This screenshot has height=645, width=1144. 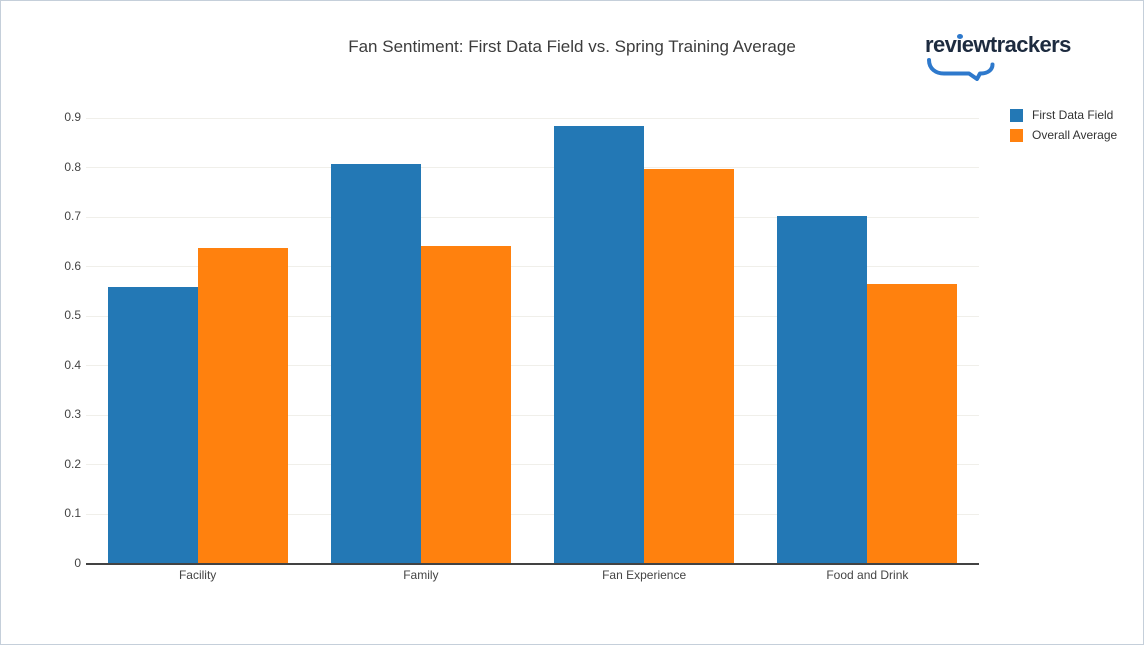 I want to click on y-tick-label: 0.4, so click(x=72, y=364).